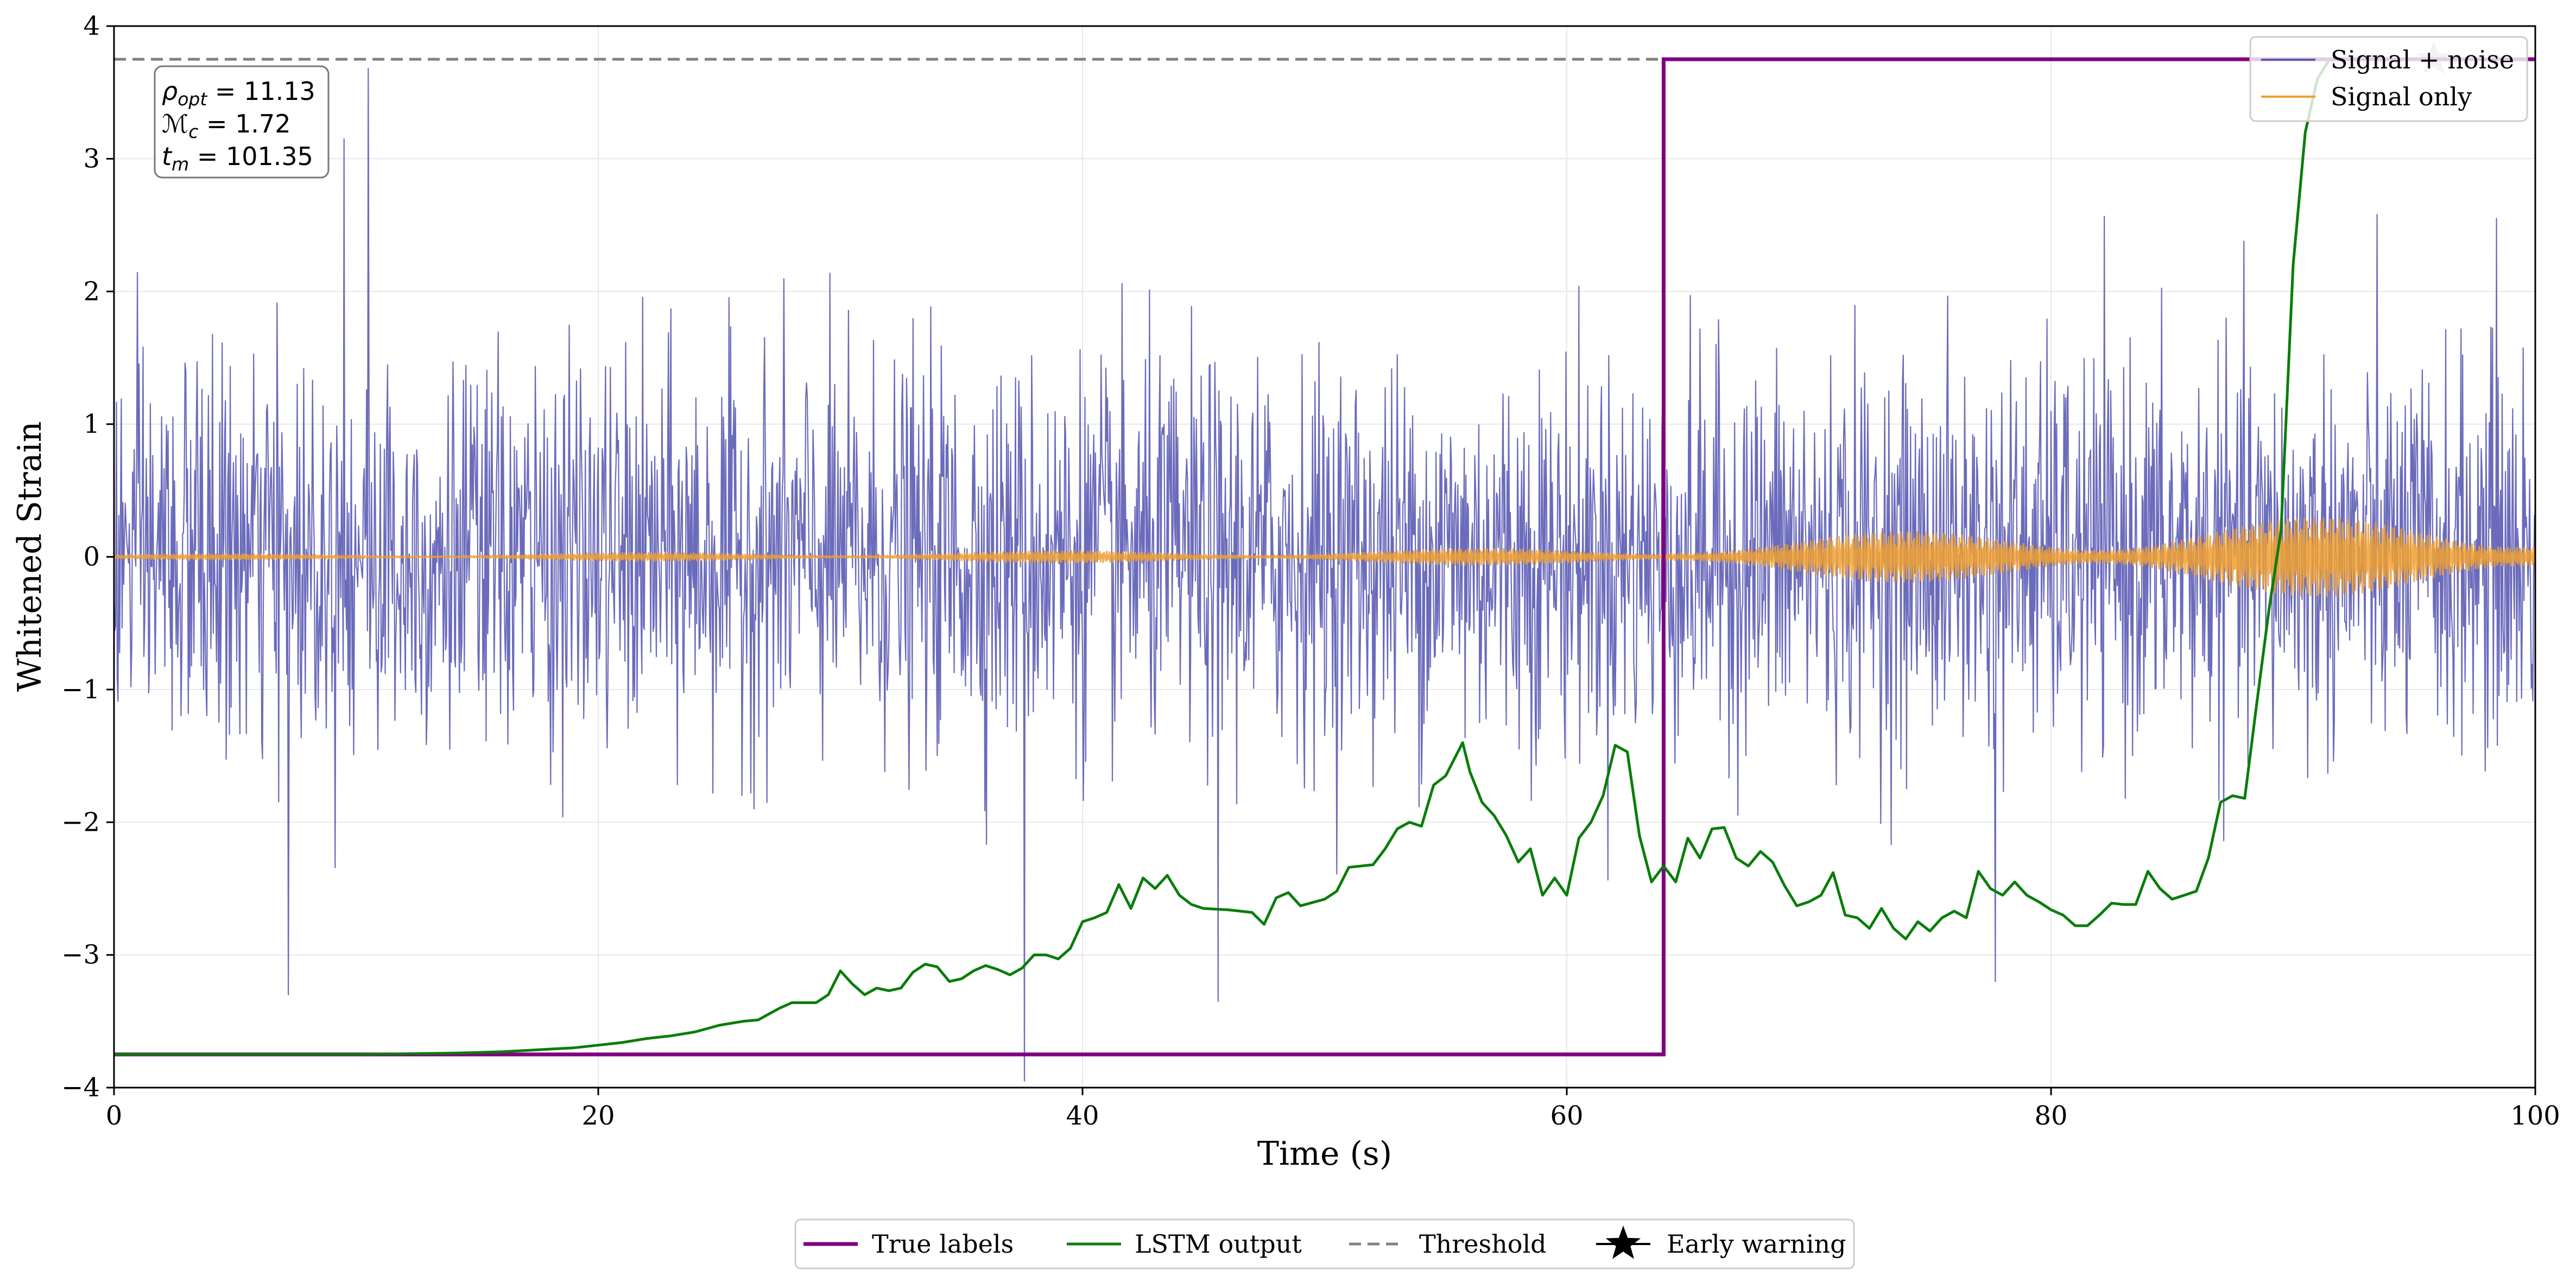  What do you see at coordinates (30, 556) in the screenshot?
I see `y-axis-label: Whitened Strain` at bounding box center [30, 556].